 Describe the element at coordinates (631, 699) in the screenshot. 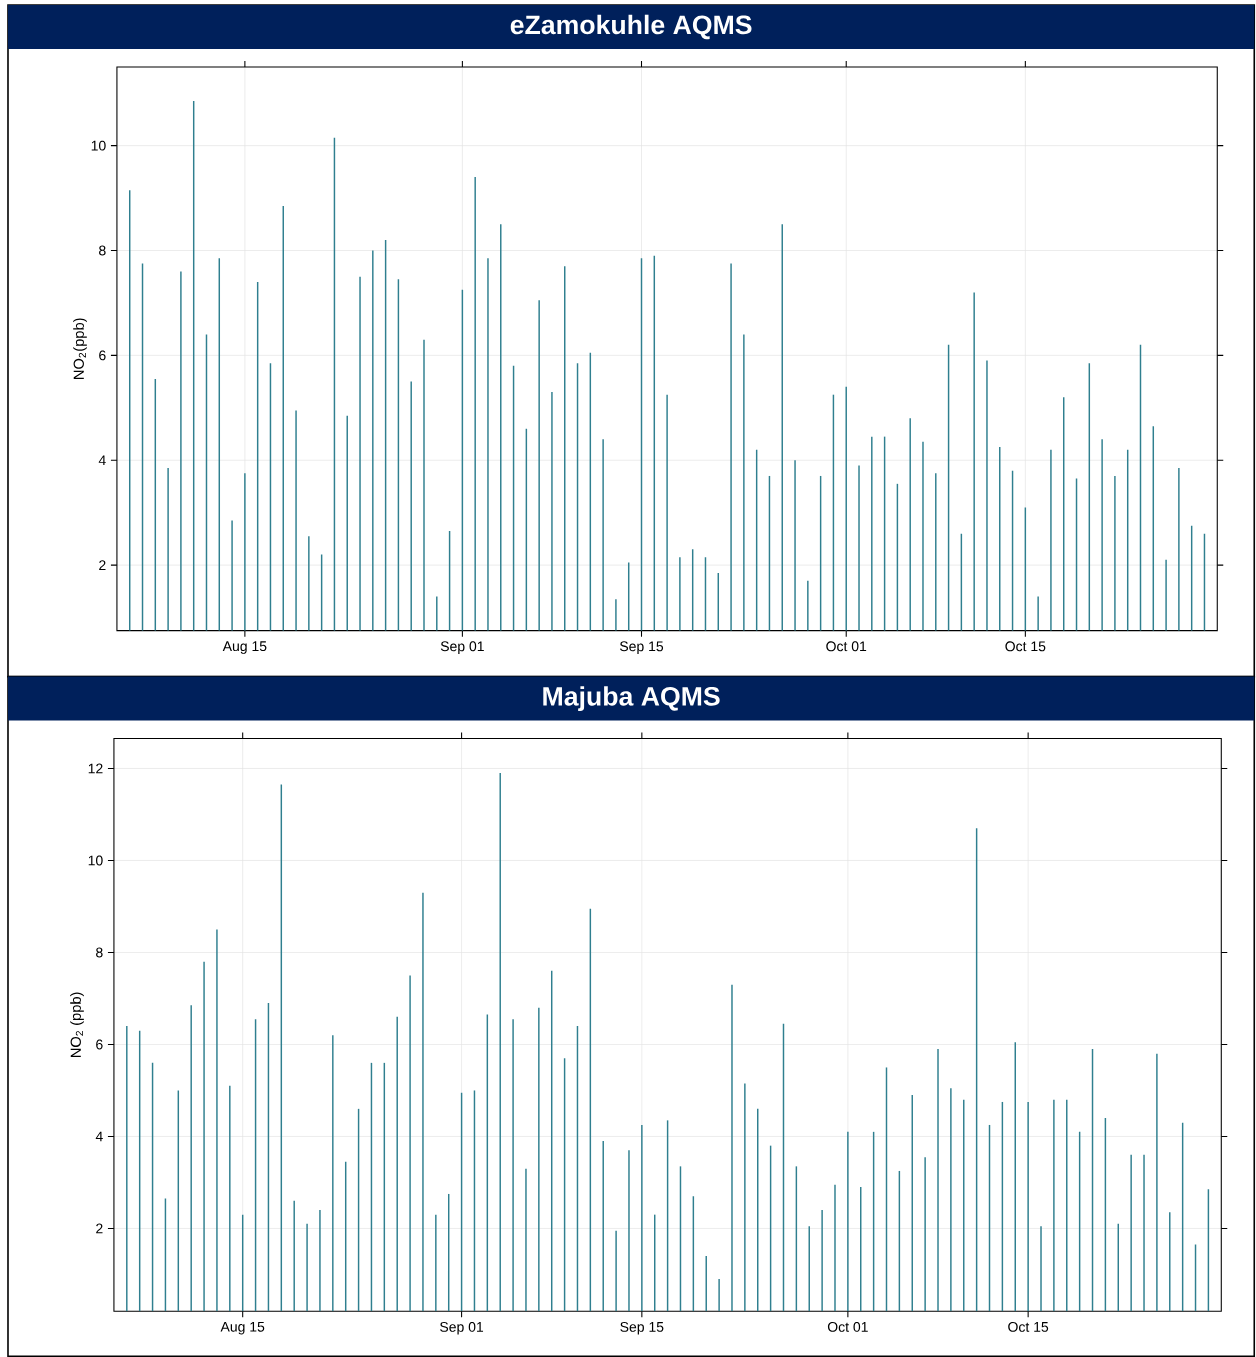

I see `chart-title: Majuba AQMS` at that location.